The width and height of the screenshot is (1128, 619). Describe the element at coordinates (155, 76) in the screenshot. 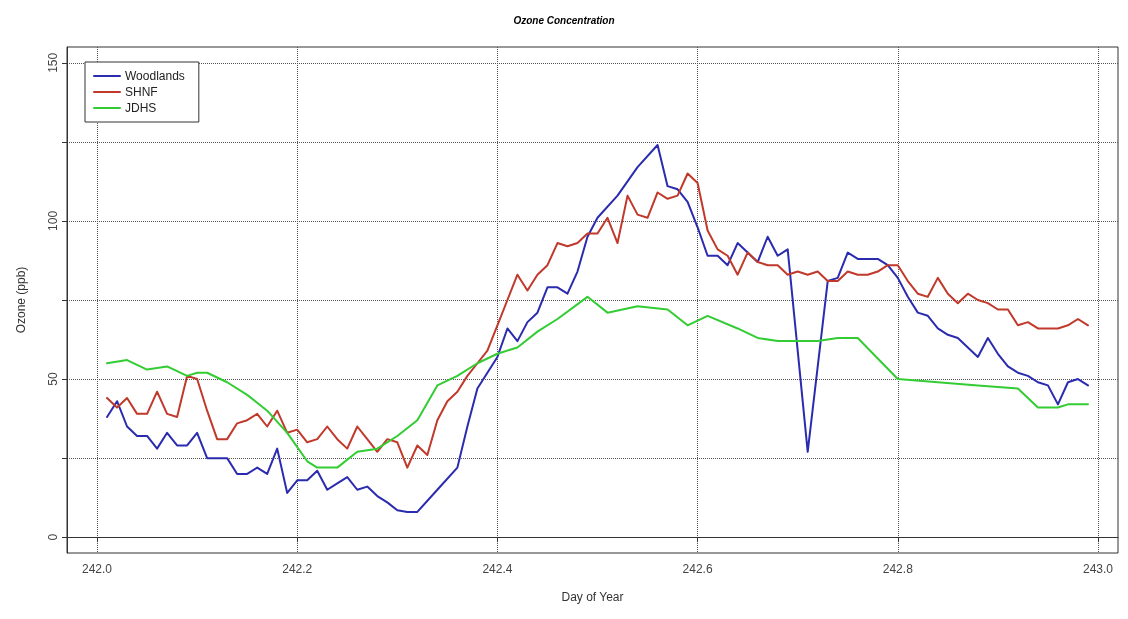

I see `legend-label: Woodlands` at that location.